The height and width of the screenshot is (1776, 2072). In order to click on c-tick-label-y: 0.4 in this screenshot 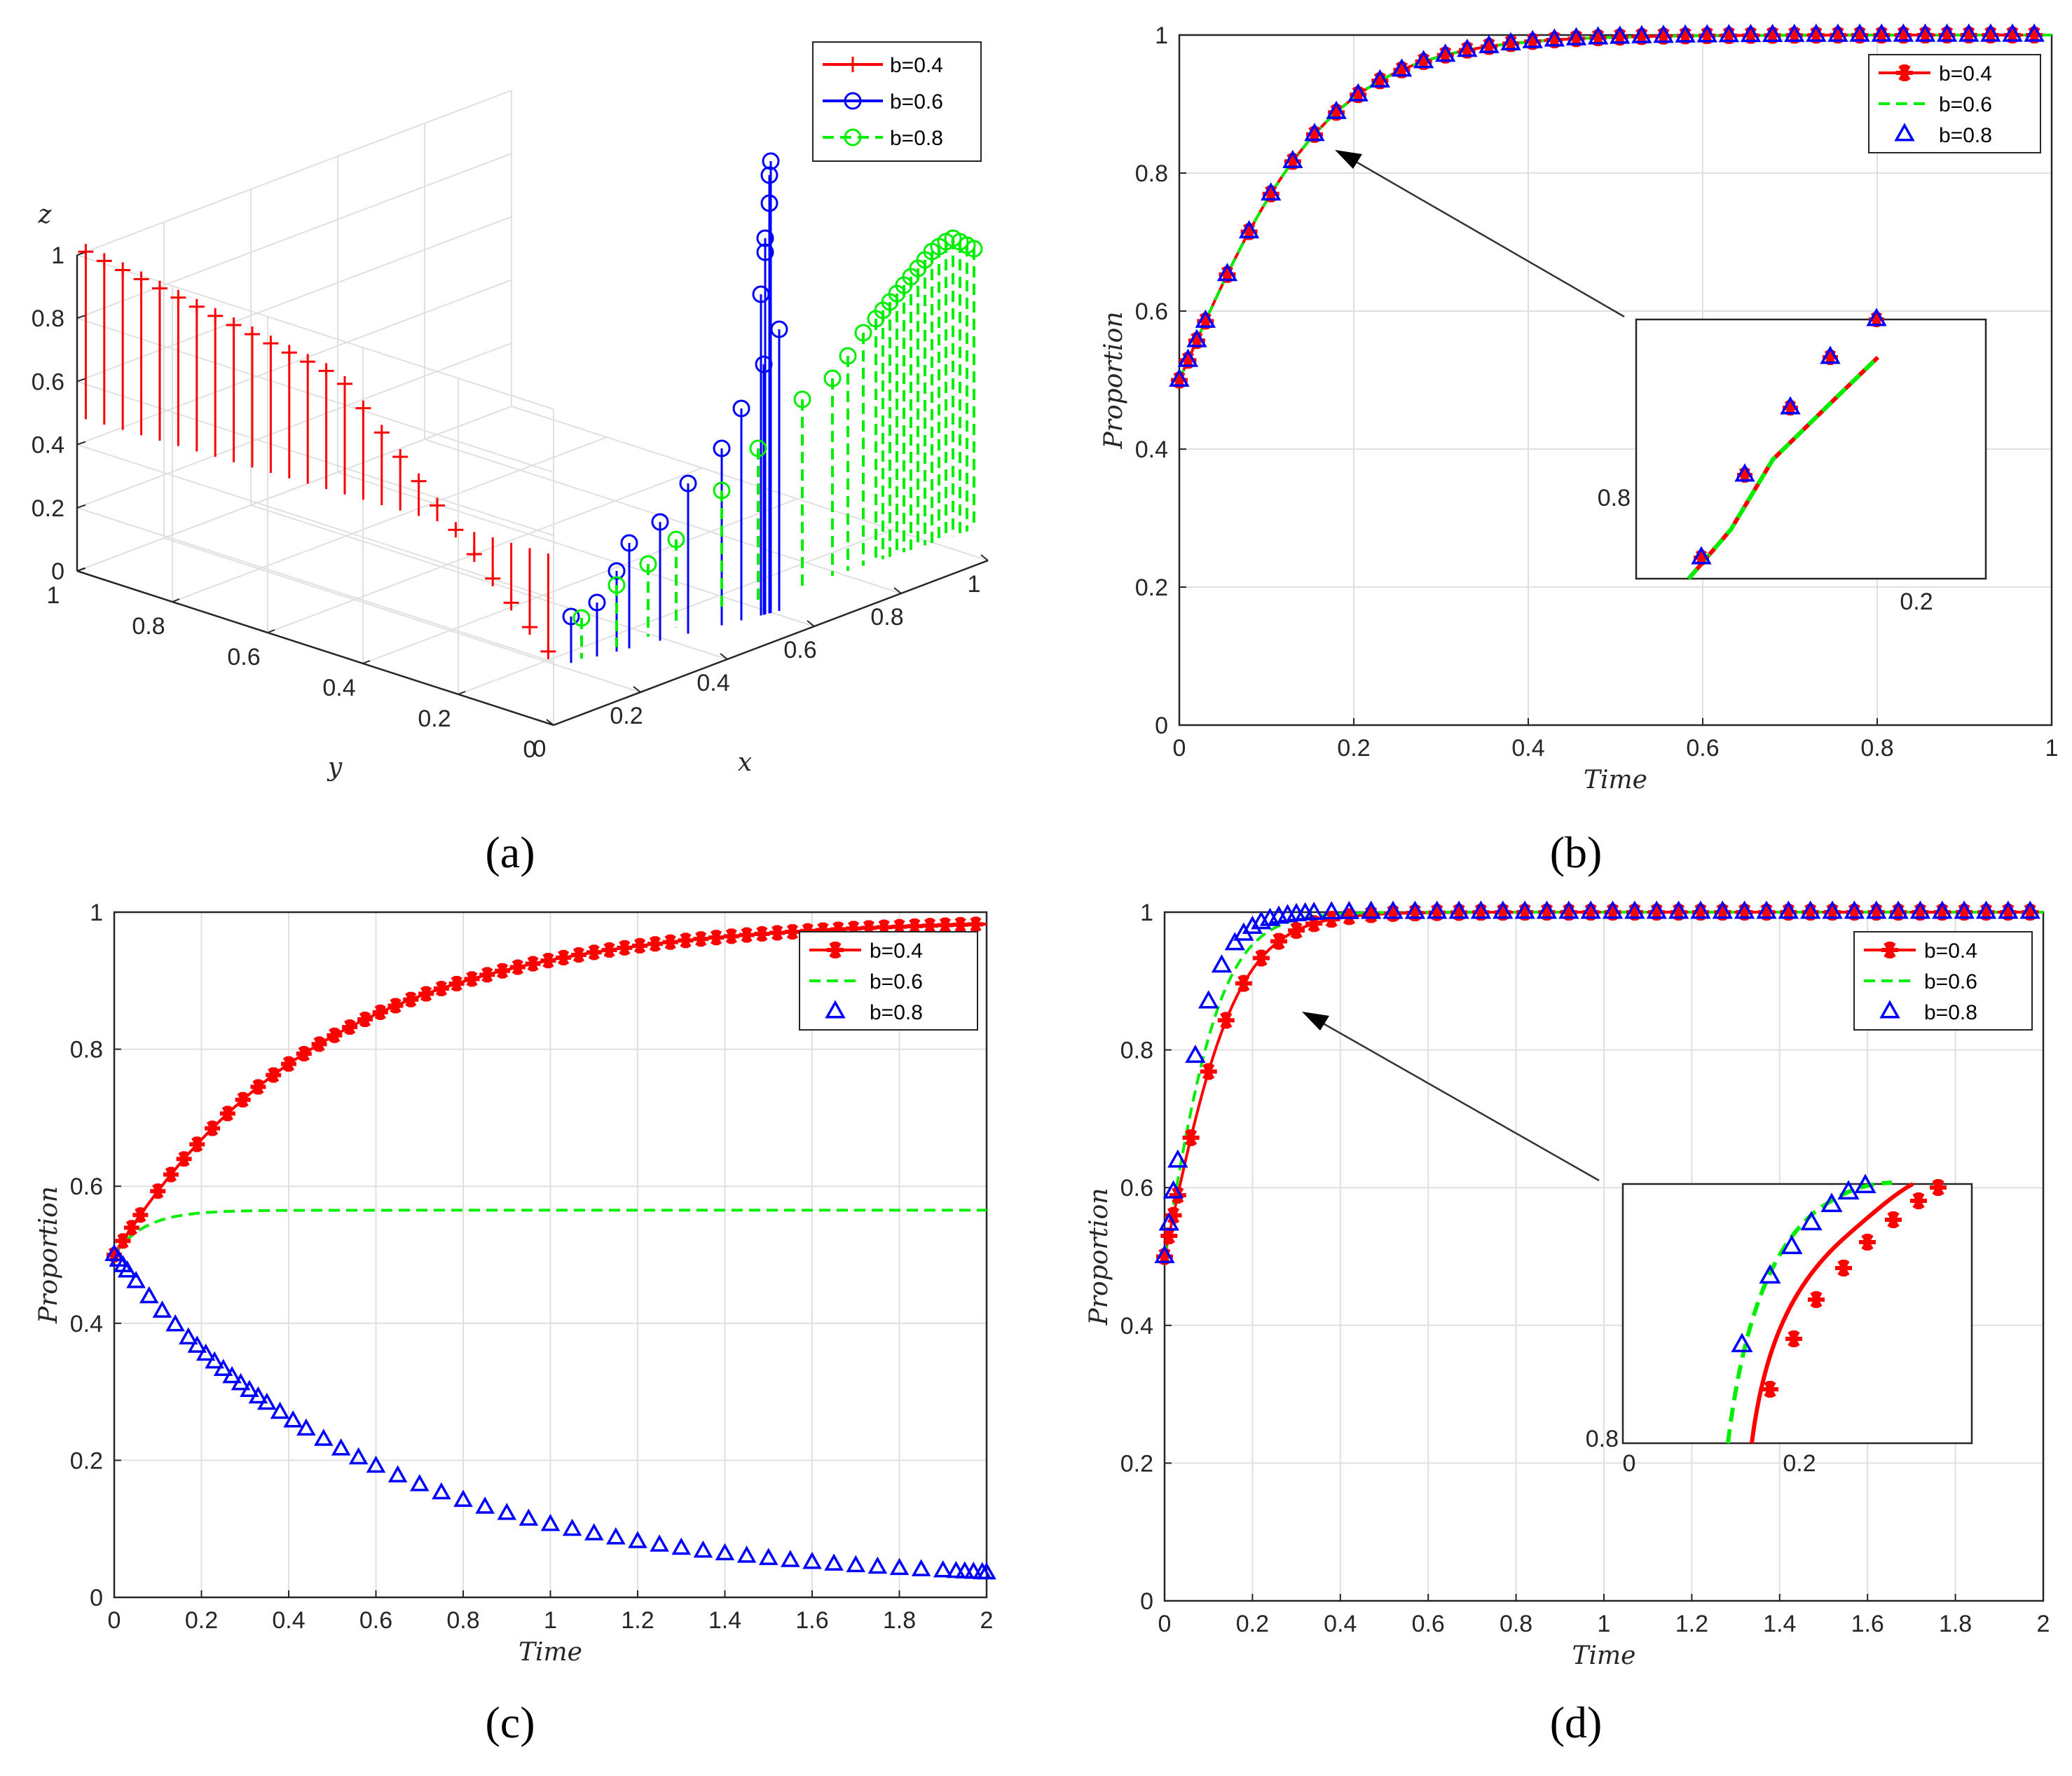, I will do `click(86, 1324)`.